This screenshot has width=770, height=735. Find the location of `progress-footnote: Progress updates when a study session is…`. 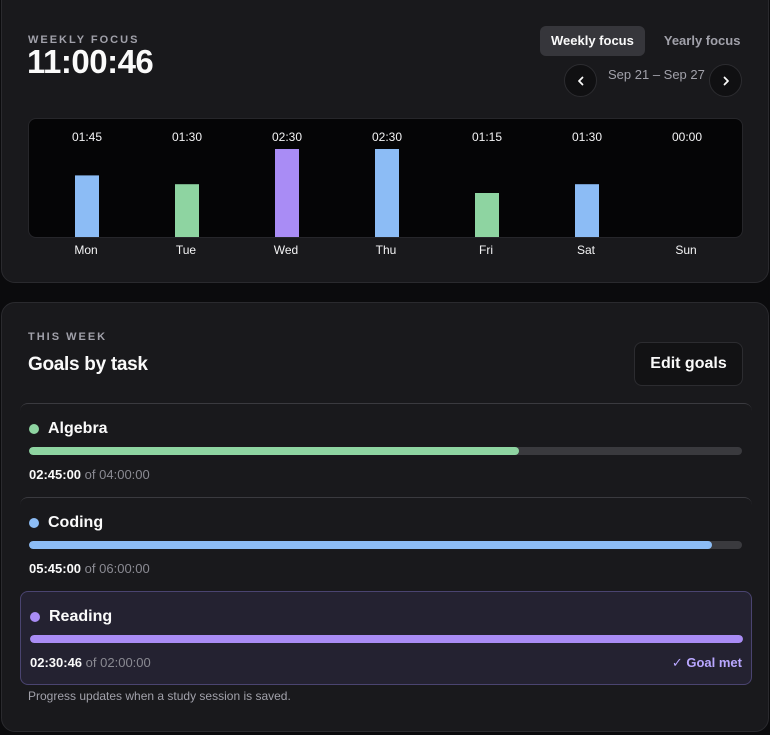

progress-footnote: Progress updates when a study session is… is located at coordinates (159, 696).